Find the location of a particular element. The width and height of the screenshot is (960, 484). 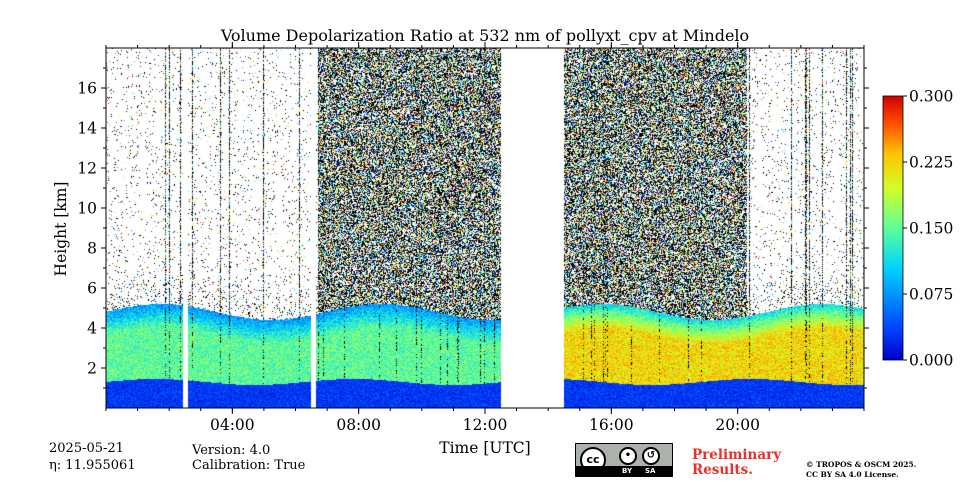

colorbar-tick-label-3: 0.225 is located at coordinates (931, 163).